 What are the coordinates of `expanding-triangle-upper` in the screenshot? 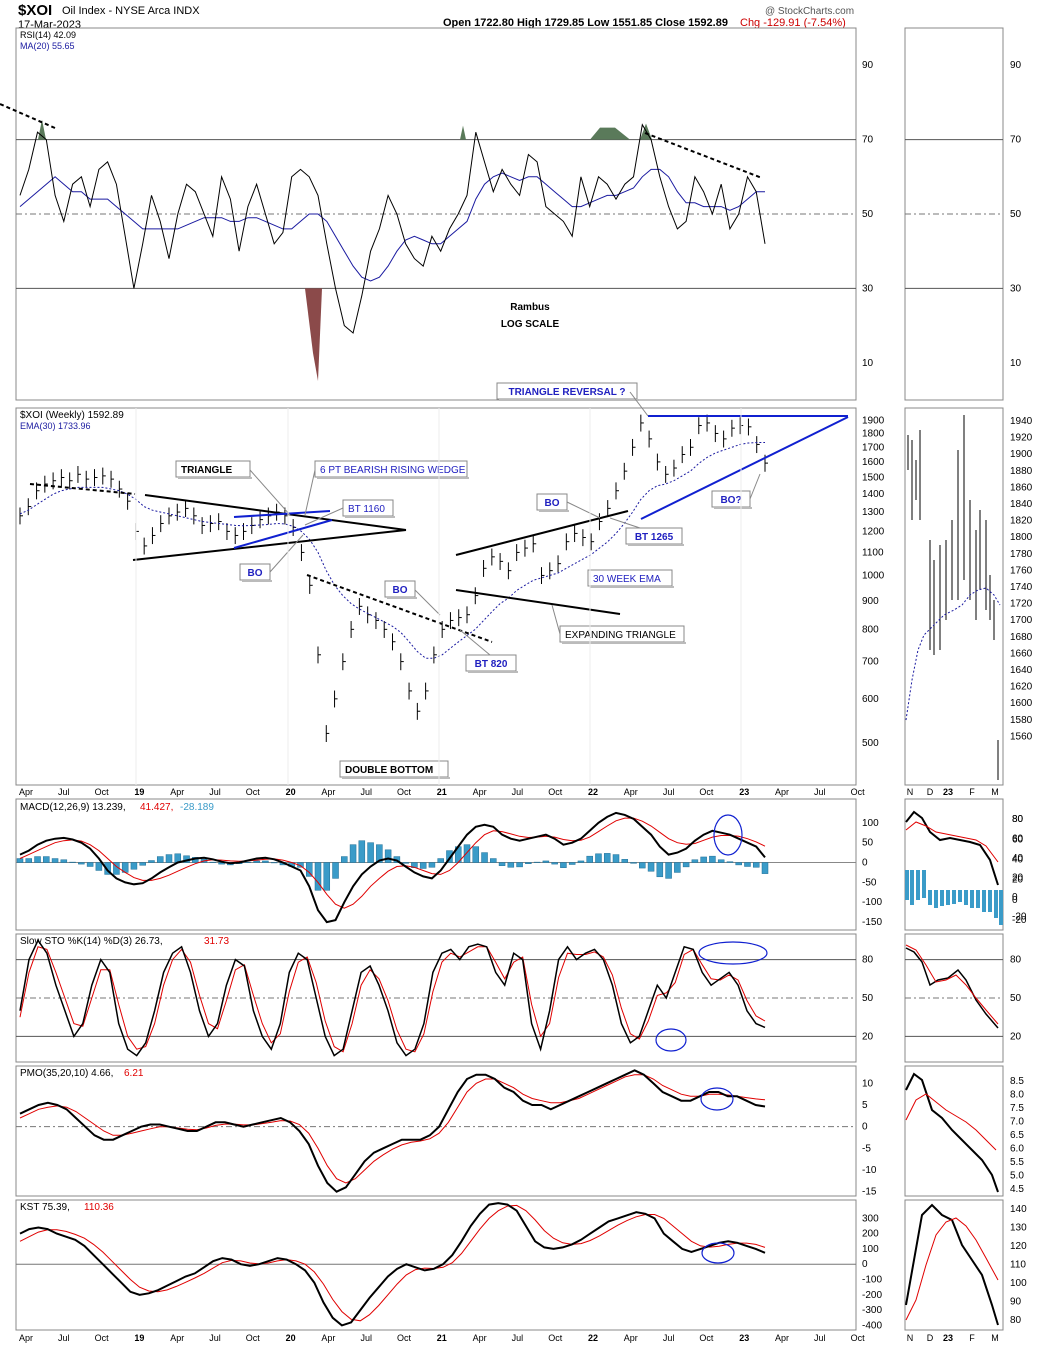 It's located at (542, 533).